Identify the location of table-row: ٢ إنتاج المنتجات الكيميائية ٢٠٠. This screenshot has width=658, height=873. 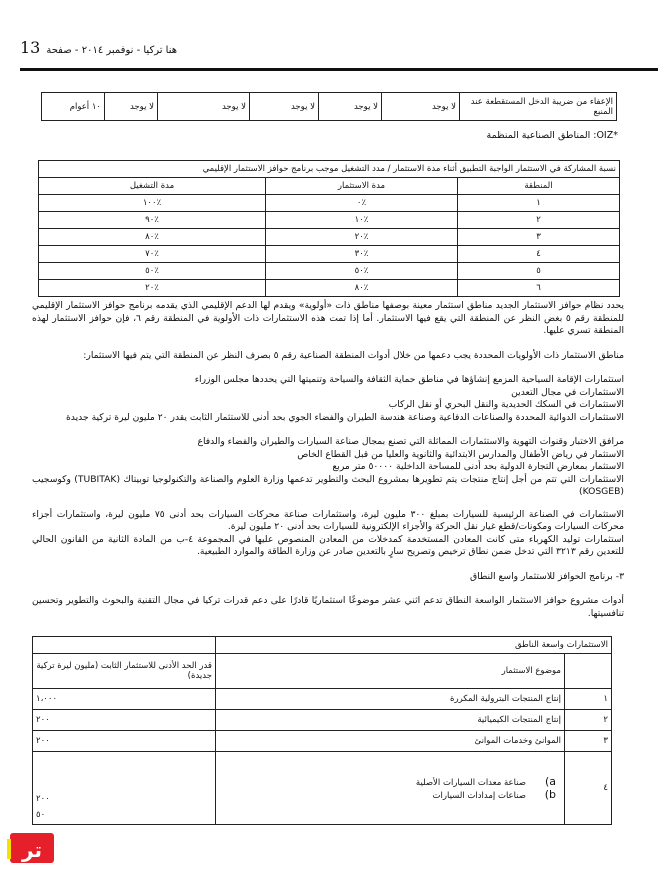
(322, 720).